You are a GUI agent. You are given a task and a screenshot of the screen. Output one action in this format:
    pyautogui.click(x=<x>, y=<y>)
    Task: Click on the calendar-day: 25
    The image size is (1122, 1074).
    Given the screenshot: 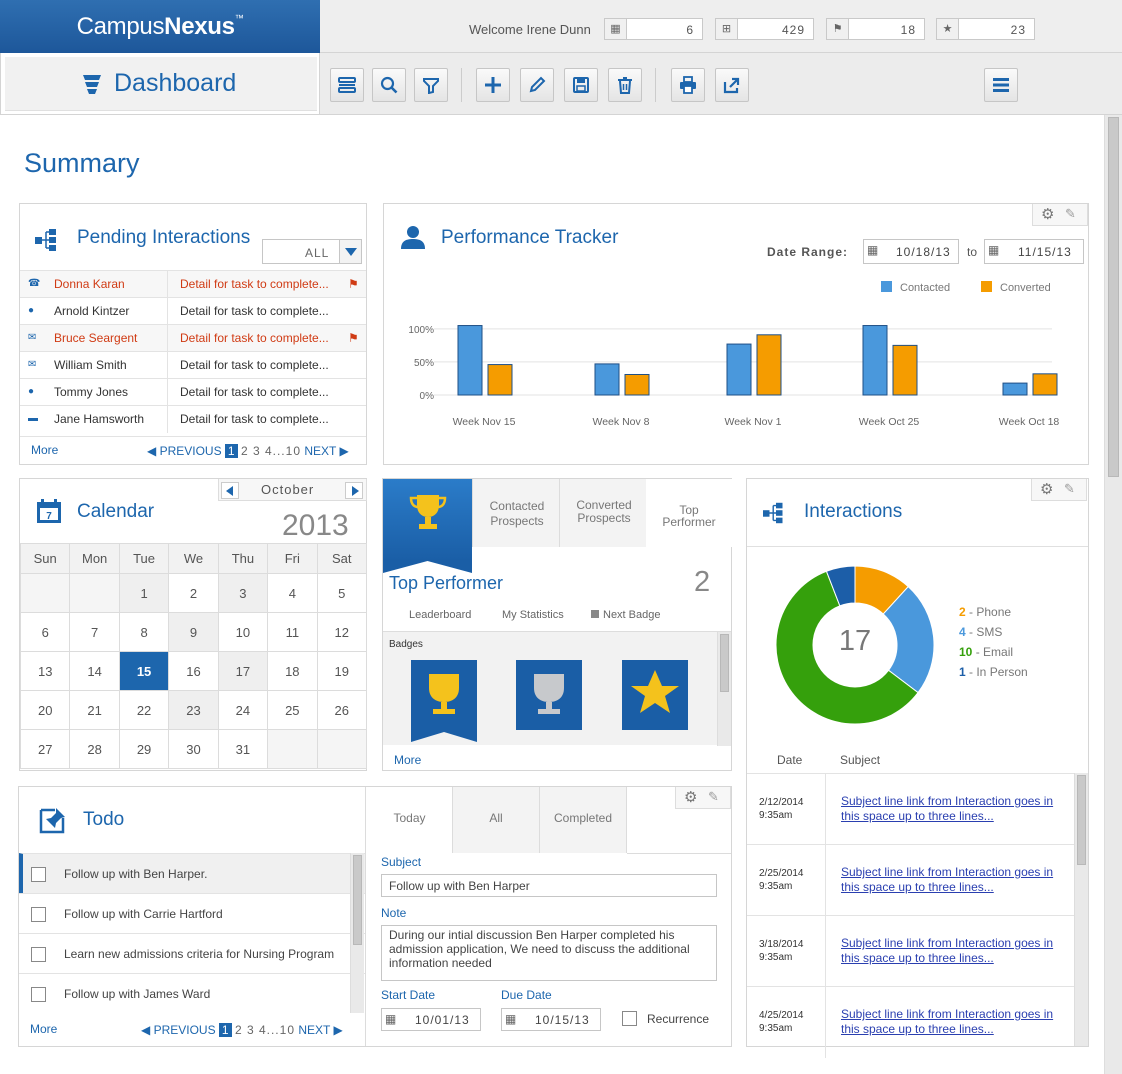 What is the action you would take?
    pyautogui.click(x=292, y=710)
    